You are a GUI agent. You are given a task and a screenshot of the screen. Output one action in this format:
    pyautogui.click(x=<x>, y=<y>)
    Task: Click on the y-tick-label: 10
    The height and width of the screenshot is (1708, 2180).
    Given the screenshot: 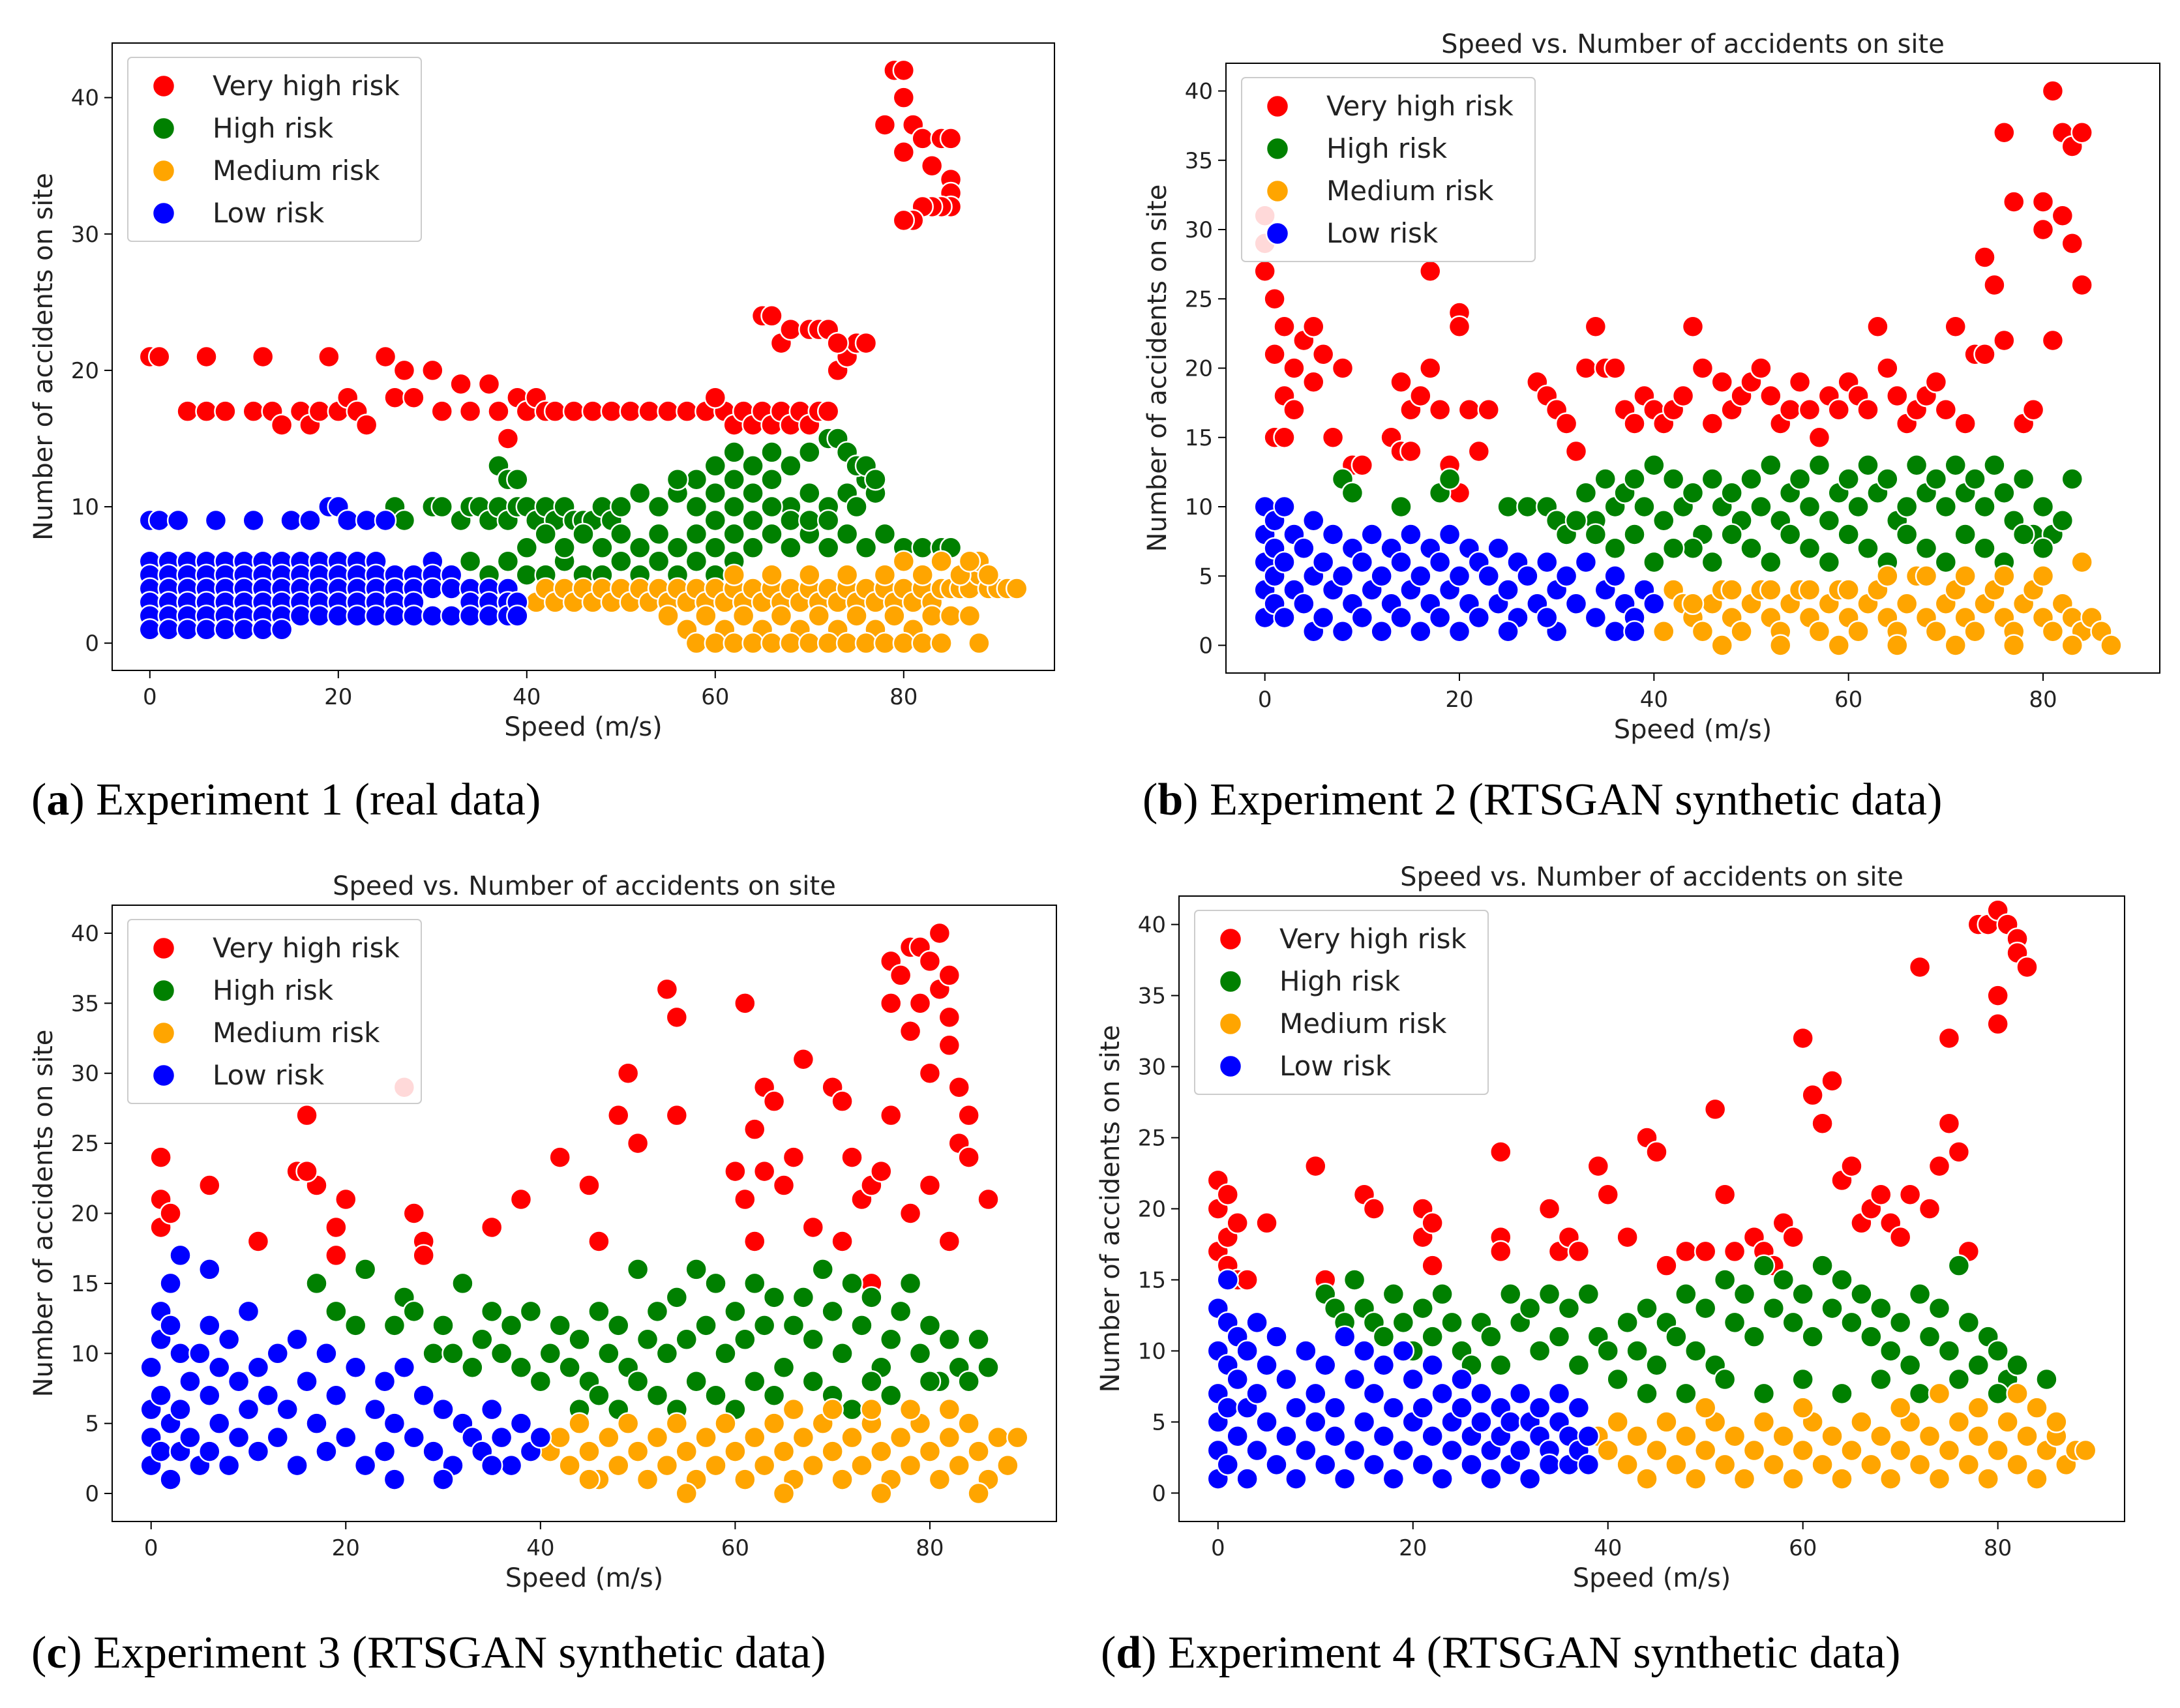 What is the action you would take?
    pyautogui.click(x=85, y=1354)
    